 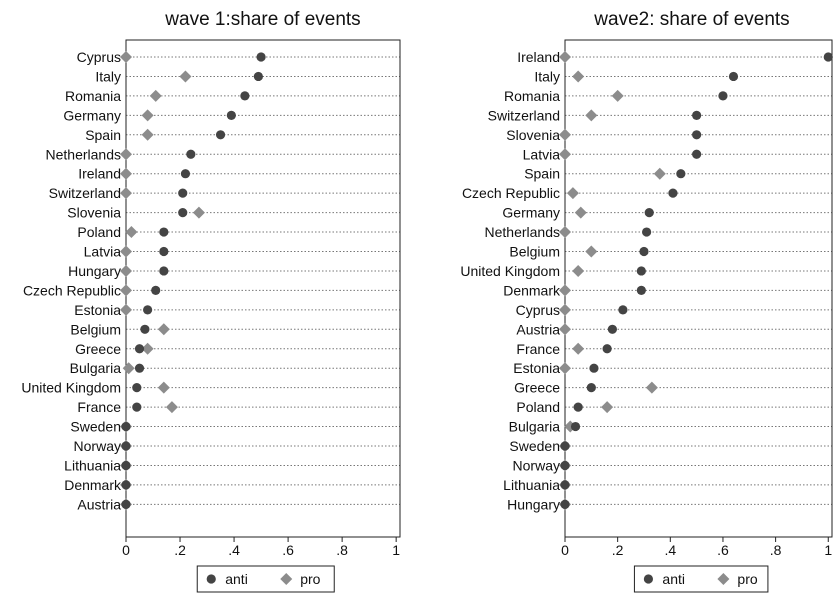 I want to click on panel-2-category-label: Norway, so click(x=536, y=465).